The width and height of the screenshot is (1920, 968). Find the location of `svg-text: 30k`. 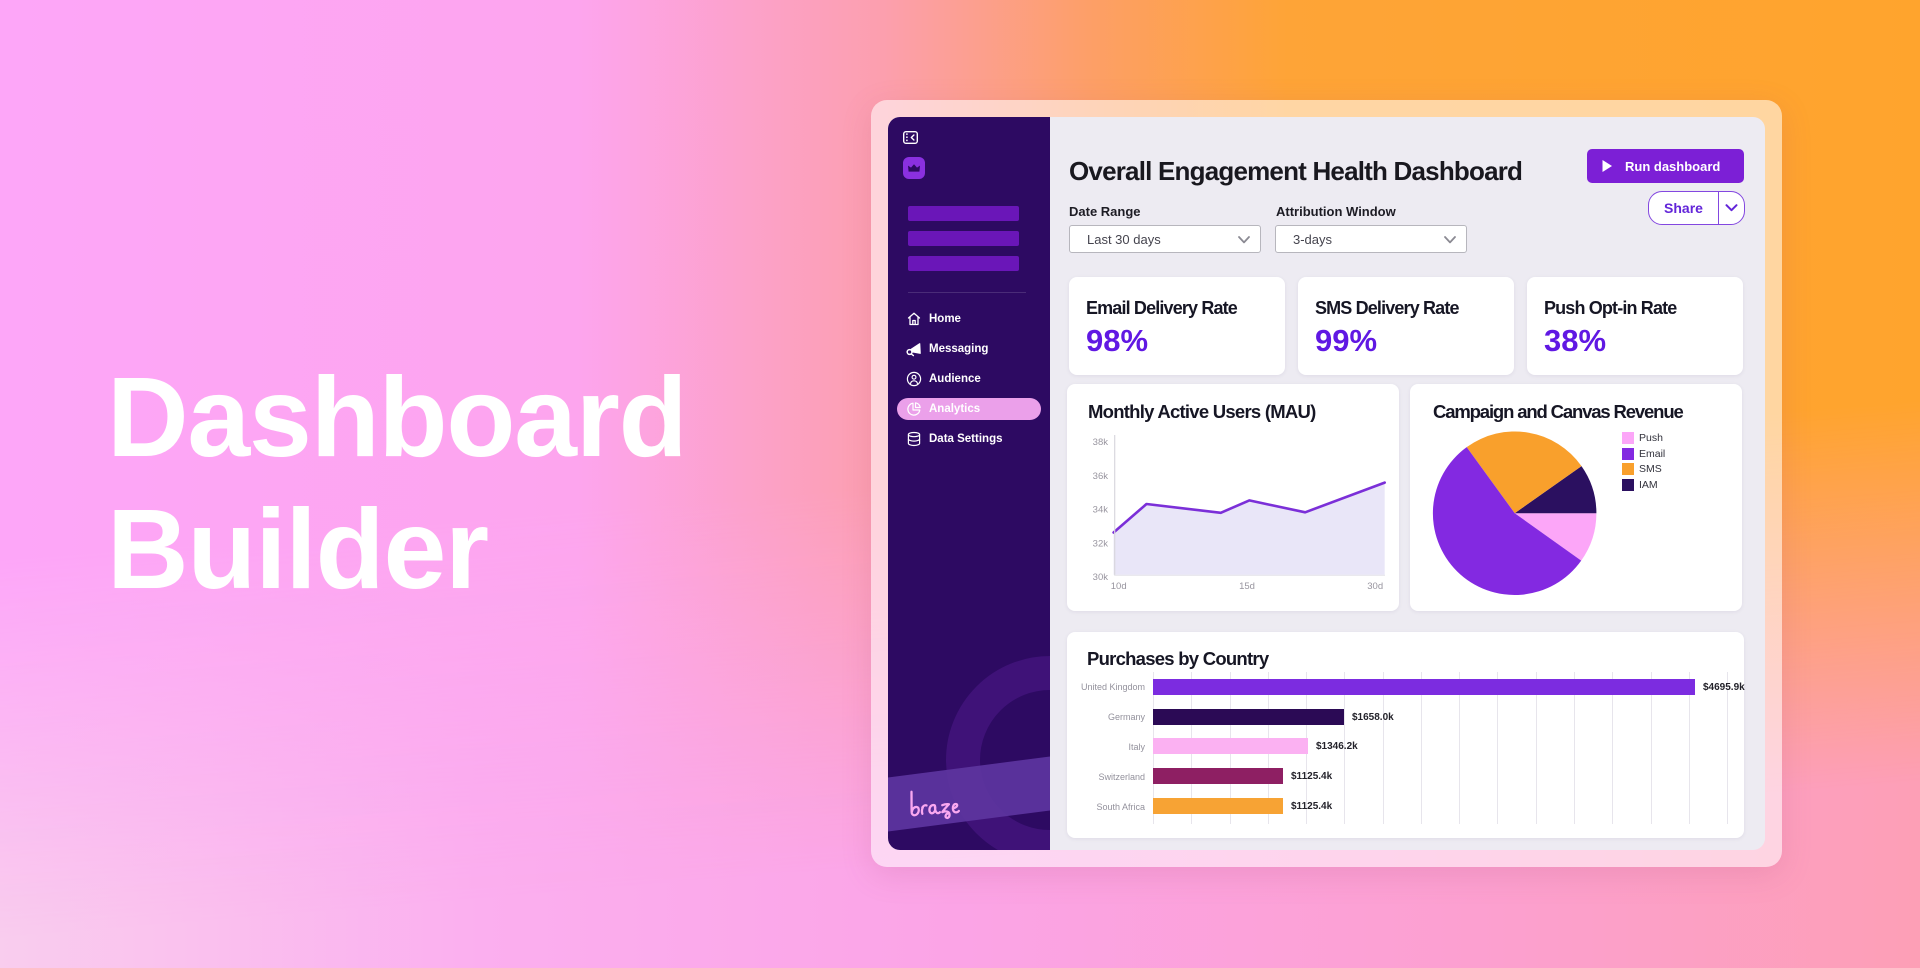

svg-text: 30k is located at coordinates (1101, 577).